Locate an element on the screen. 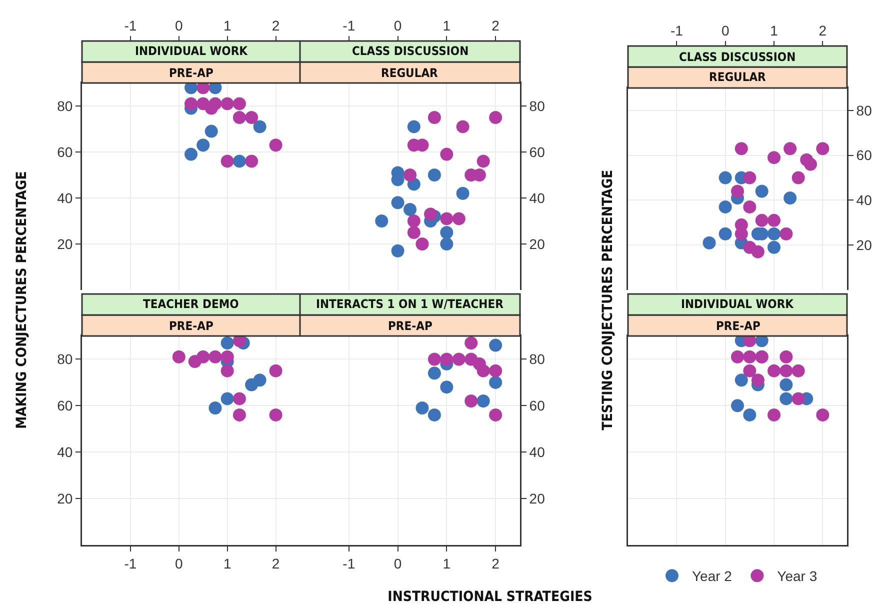  chart-title: TEACHER DEMO is located at coordinates (191, 304).